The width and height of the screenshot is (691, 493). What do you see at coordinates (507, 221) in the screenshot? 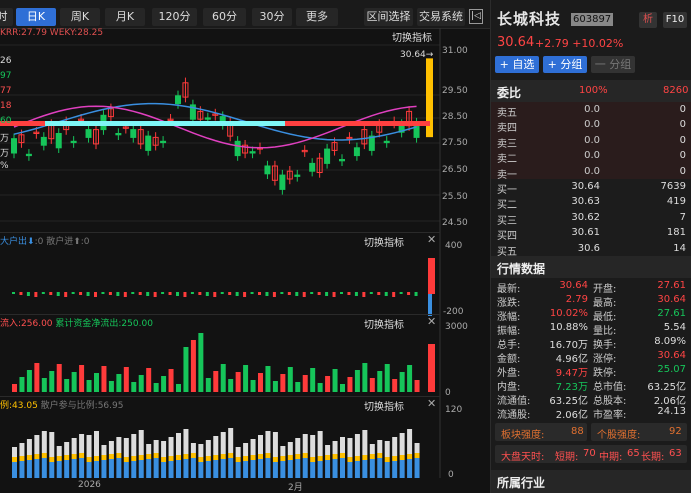
I see `book-level-label: 买三` at bounding box center [507, 221].